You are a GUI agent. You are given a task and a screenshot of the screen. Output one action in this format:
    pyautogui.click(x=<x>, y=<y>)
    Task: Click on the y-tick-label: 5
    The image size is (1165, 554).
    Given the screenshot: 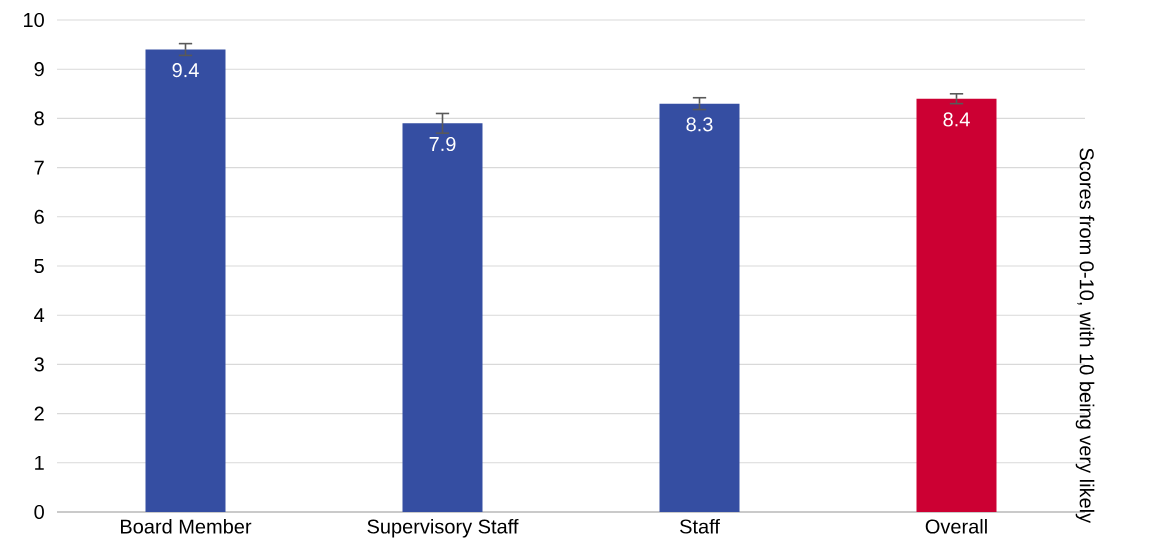 What is the action you would take?
    pyautogui.click(x=39, y=266)
    